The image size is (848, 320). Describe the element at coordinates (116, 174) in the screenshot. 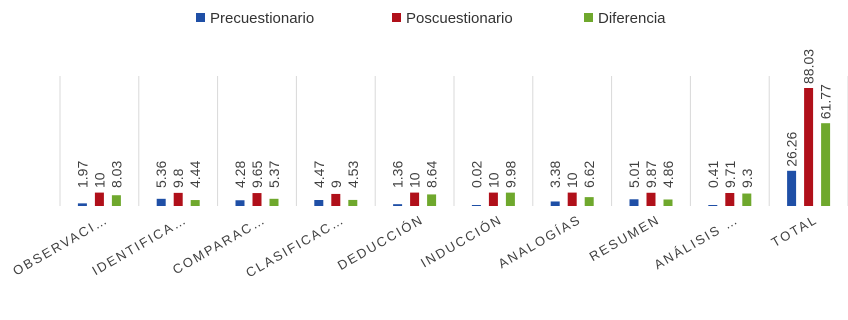

I see `value-label-3-1: 8.03` at that location.